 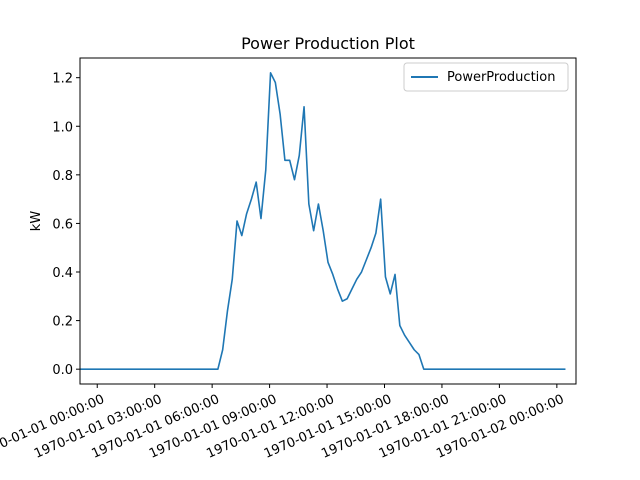 I want to click on y-tick-label: 0.6, so click(x=62, y=224).